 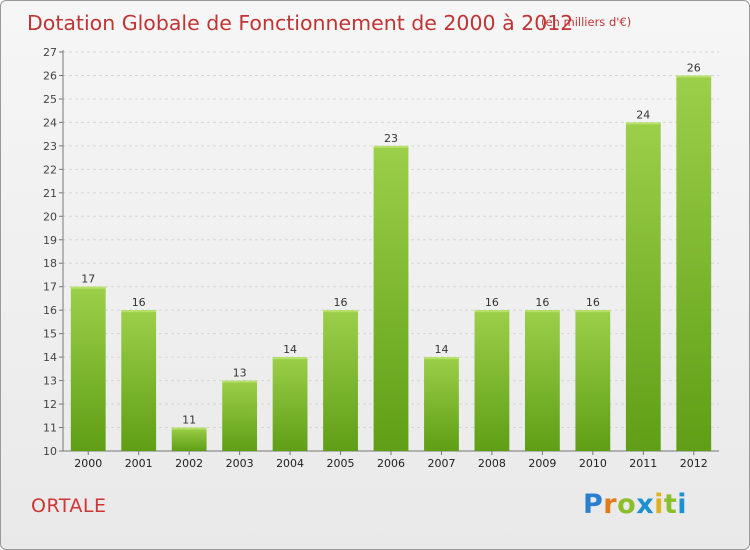 I want to click on bar-highlight-2003, so click(x=240, y=381).